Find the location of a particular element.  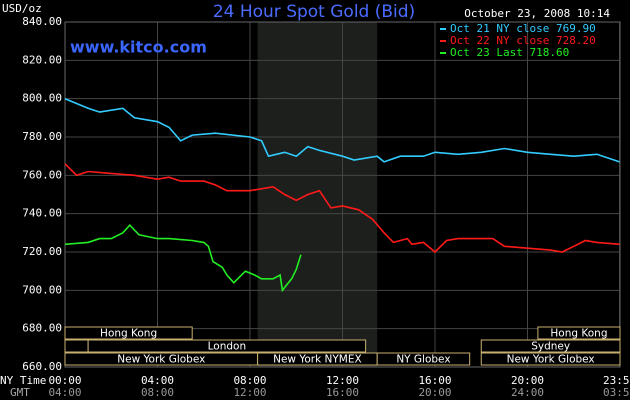

y-tick-label: 740.00 is located at coordinates (42, 213).